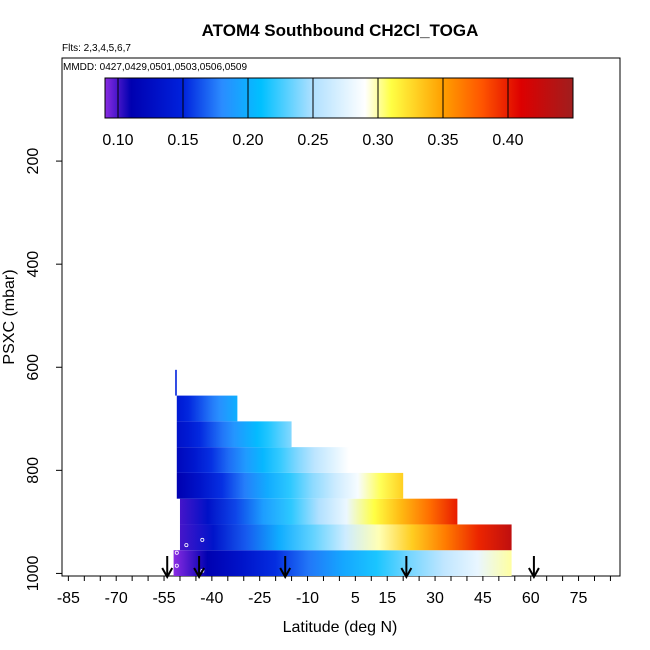 The height and width of the screenshot is (650, 650). I want to click on colorbar-tick-label: 0.20, so click(247, 140).